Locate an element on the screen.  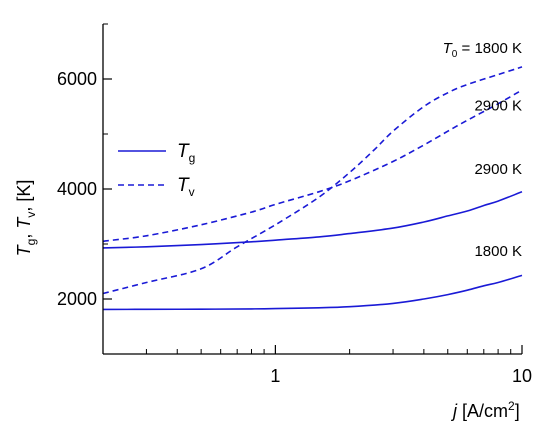
x-tick-label: 10 is located at coordinates (522, 376).